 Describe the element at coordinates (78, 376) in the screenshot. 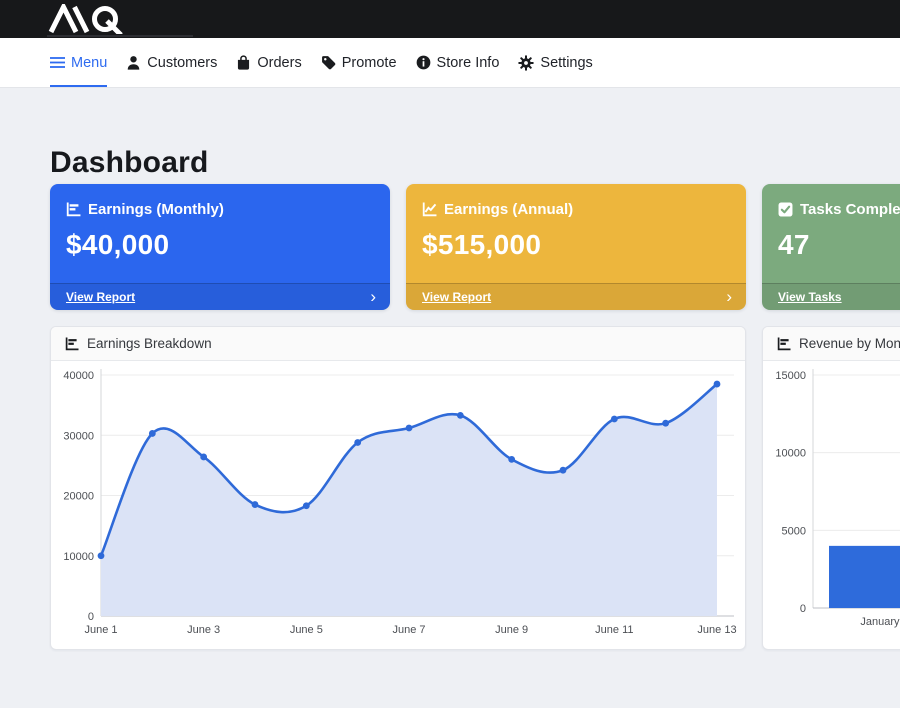

I see `svg-text: 40000` at that location.